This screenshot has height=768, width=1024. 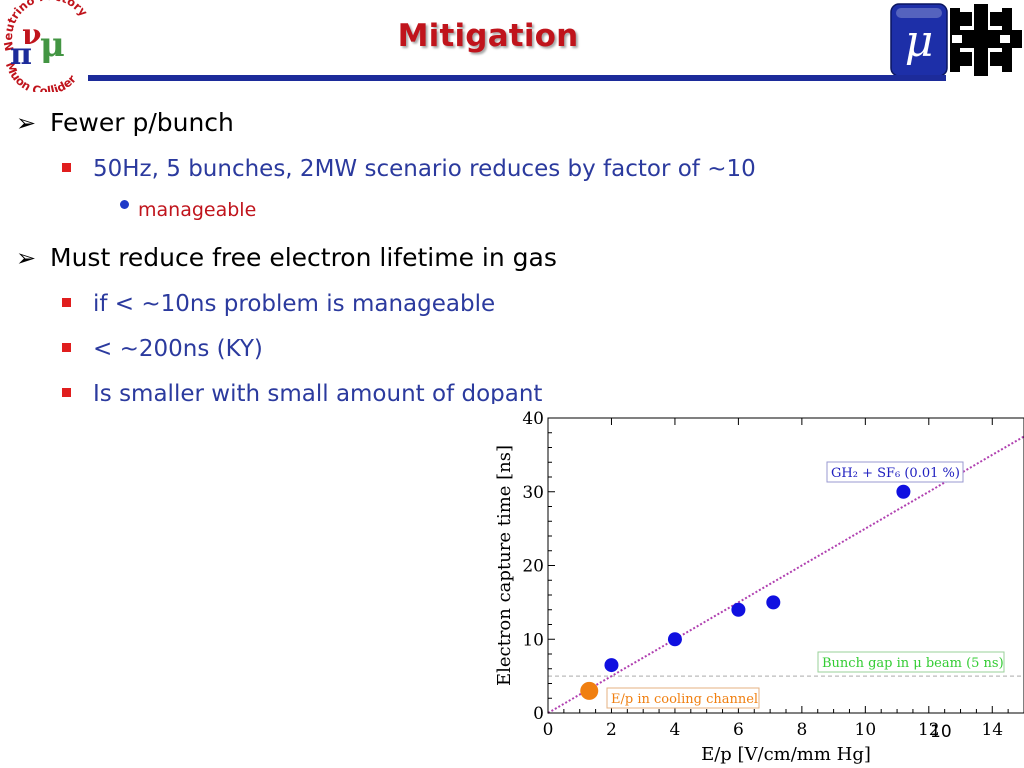 What do you see at coordinates (52, 45) in the screenshot?
I see `logo-mu-glyph: μ` at bounding box center [52, 45].